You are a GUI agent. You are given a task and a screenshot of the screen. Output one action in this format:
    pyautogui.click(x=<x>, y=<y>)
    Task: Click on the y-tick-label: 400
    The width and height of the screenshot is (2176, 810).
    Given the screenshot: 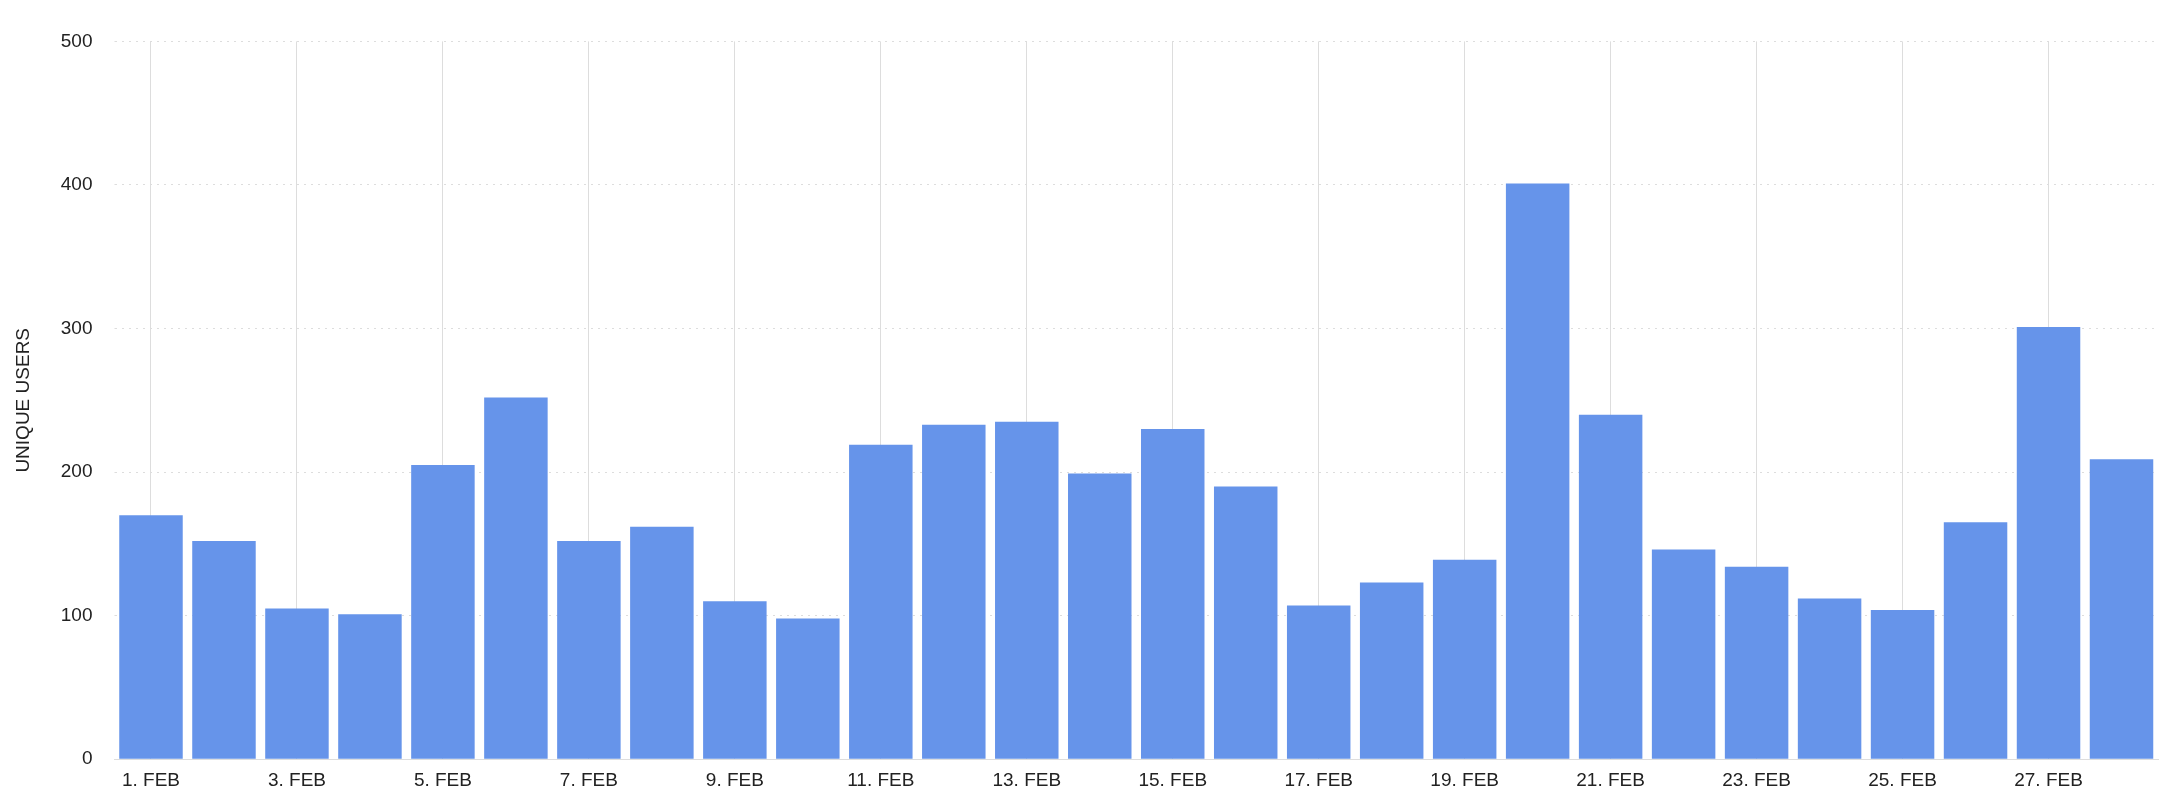 What is the action you would take?
    pyautogui.click(x=76, y=184)
    